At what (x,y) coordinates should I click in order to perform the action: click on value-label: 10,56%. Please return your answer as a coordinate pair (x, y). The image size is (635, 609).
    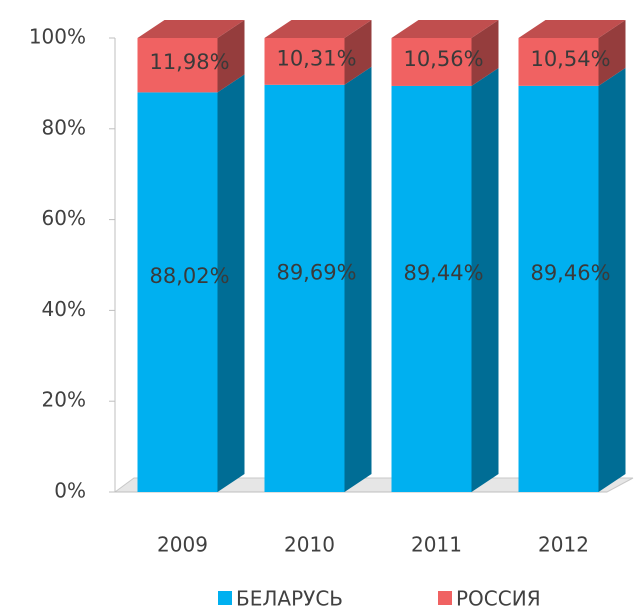
    Looking at the image, I should click on (443, 59).